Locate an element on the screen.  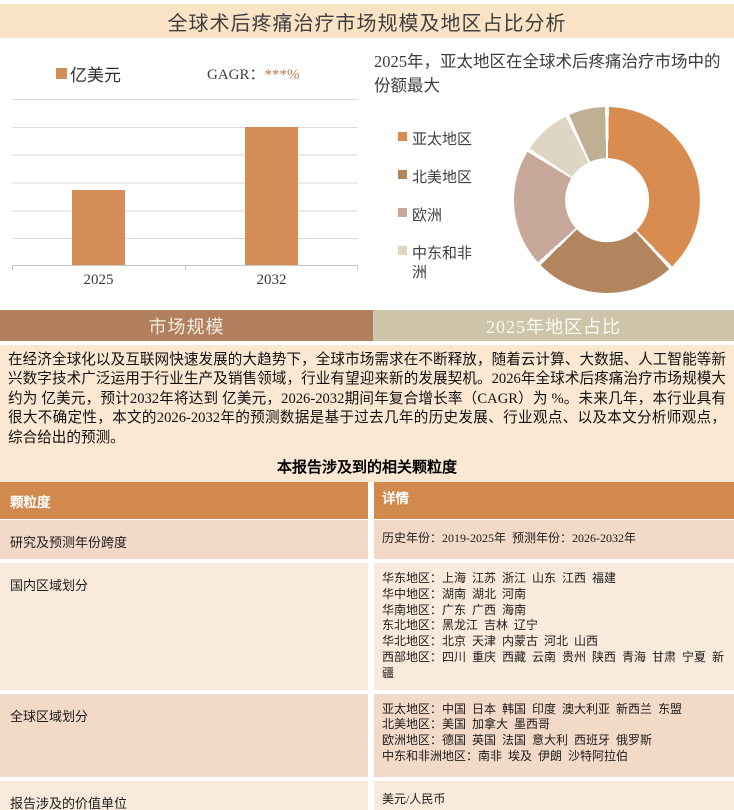
cagr-label: GAGR： is located at coordinates (236, 75).